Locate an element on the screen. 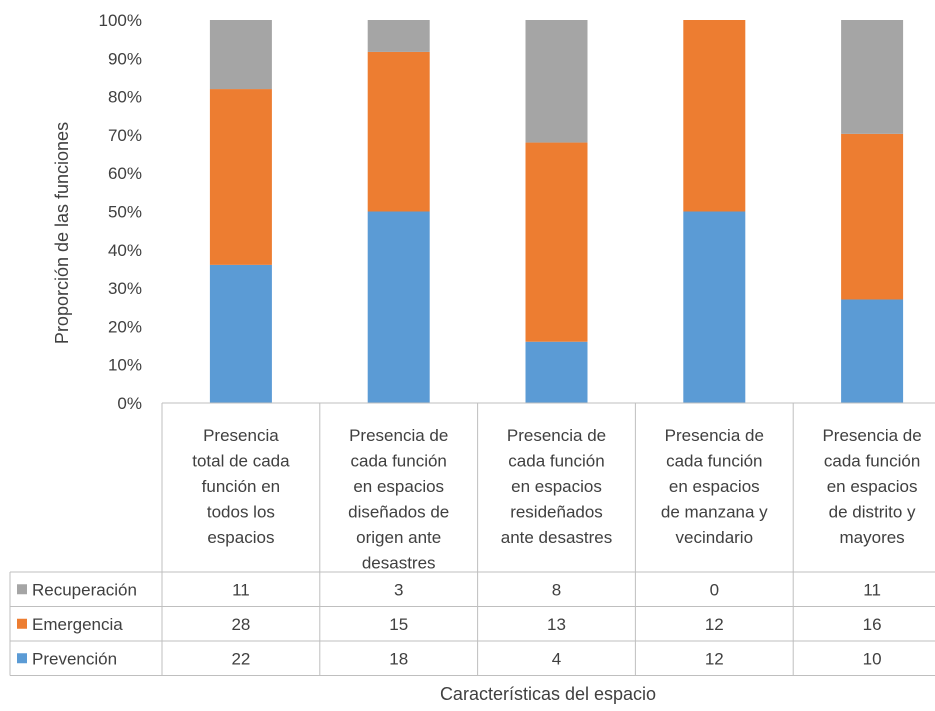 This screenshot has width=935, height=711. category-label-line: de manzana y is located at coordinates (714, 512).